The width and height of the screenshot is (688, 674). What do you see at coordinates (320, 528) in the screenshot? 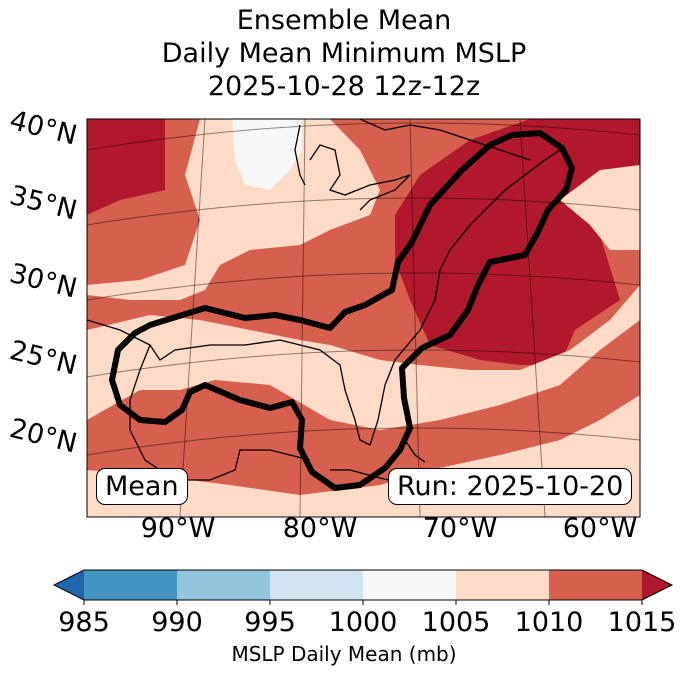
I see `lon-label-80w: 80°W` at bounding box center [320, 528].